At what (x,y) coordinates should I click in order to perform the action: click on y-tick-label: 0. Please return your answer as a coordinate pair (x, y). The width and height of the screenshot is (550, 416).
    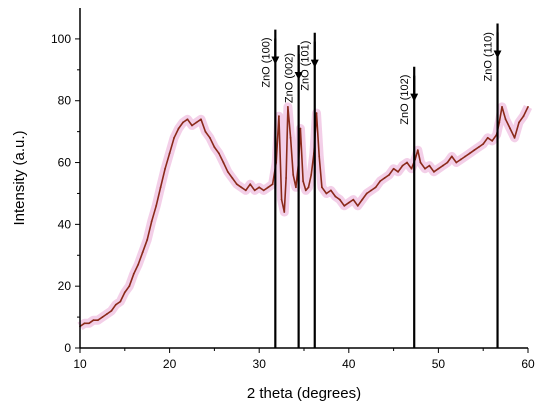
    Looking at the image, I should click on (67, 348).